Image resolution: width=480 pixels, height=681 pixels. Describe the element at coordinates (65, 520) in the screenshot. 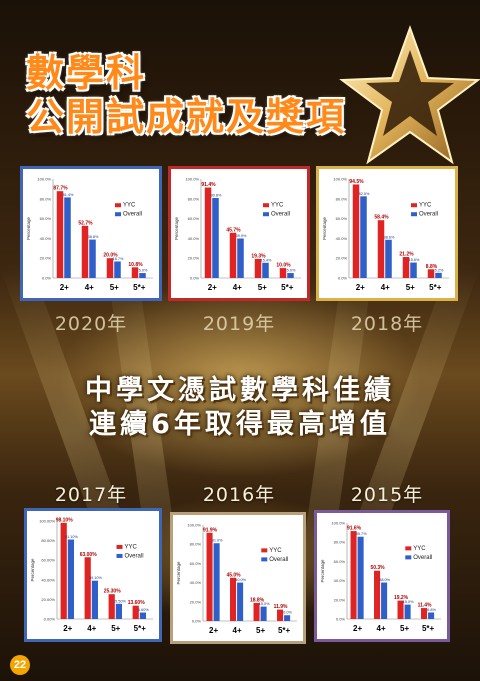

I see `data-label-yyc: 98.10%` at that location.